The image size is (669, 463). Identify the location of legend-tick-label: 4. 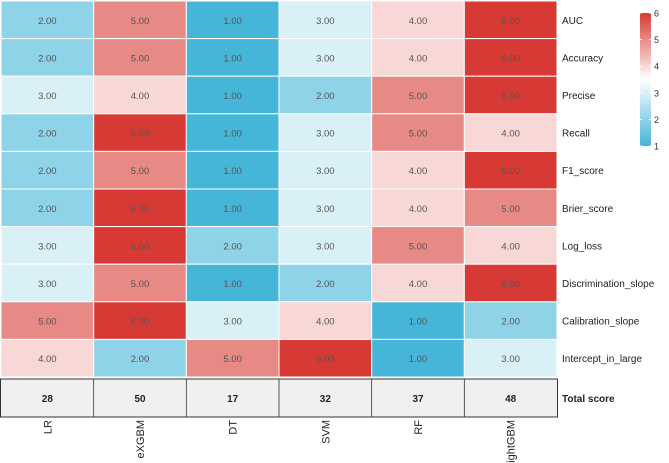
(656, 67).